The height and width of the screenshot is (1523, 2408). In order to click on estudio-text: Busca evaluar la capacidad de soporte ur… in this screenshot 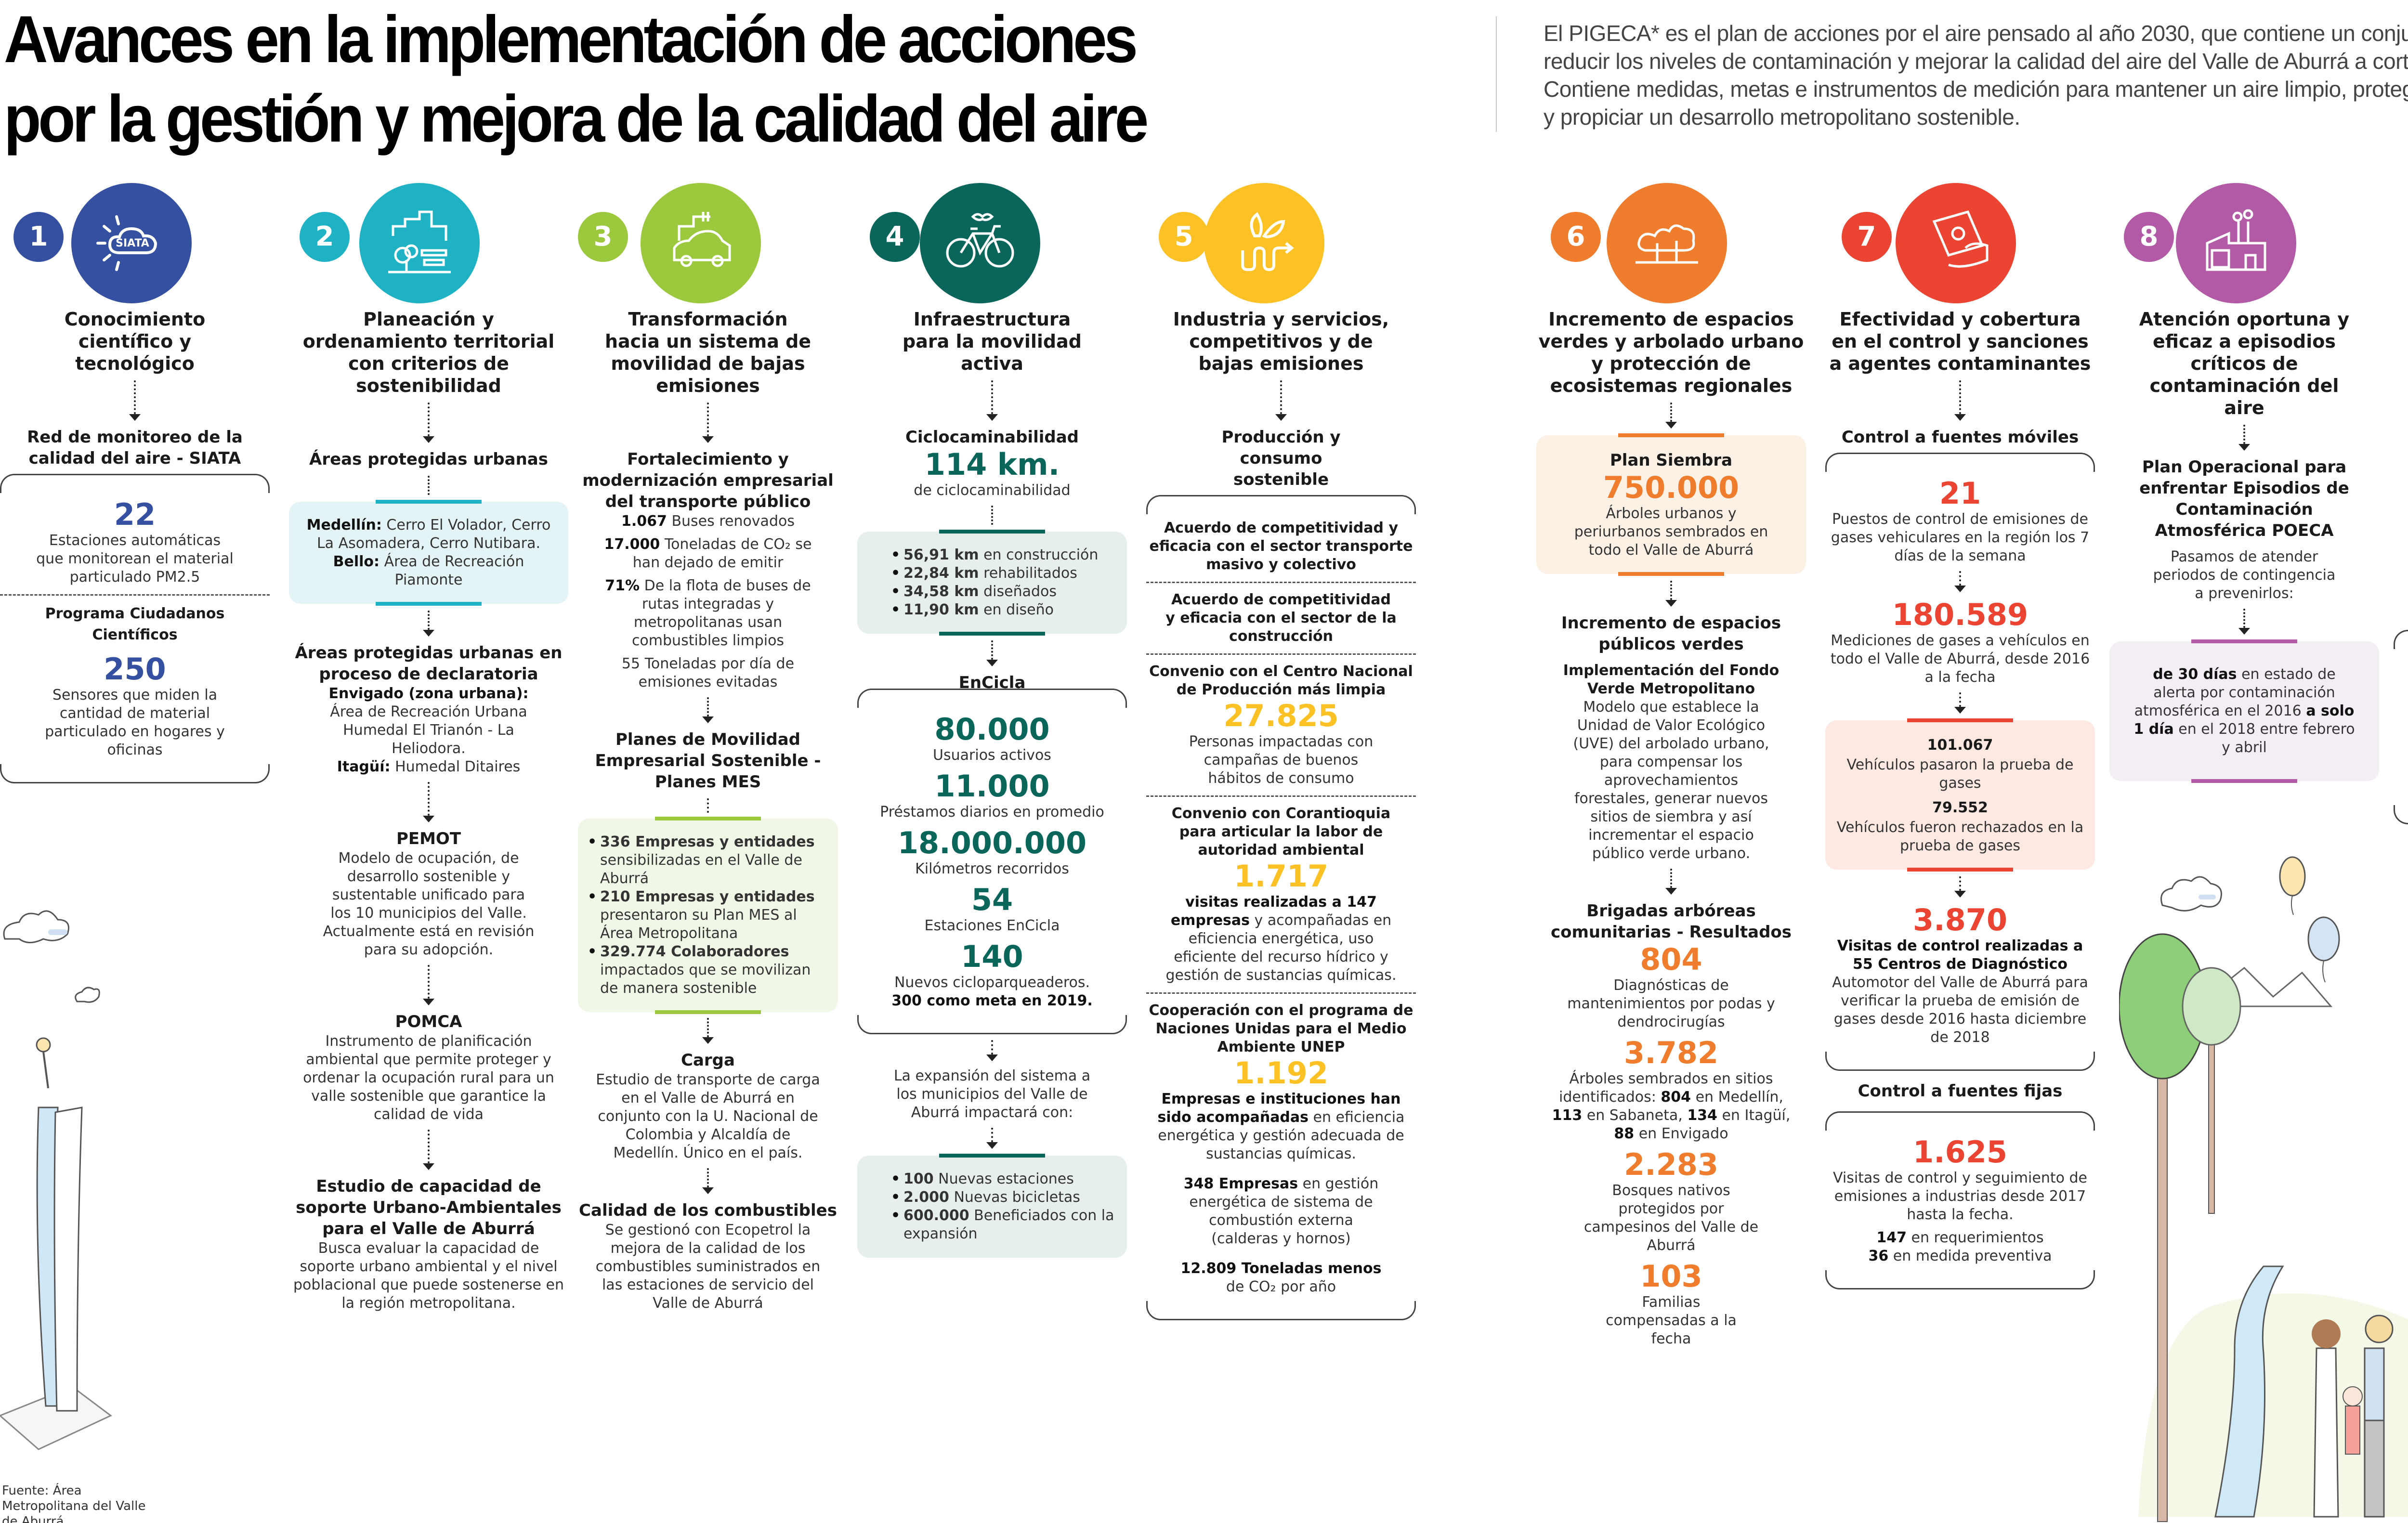, I will do `click(428, 1276)`.